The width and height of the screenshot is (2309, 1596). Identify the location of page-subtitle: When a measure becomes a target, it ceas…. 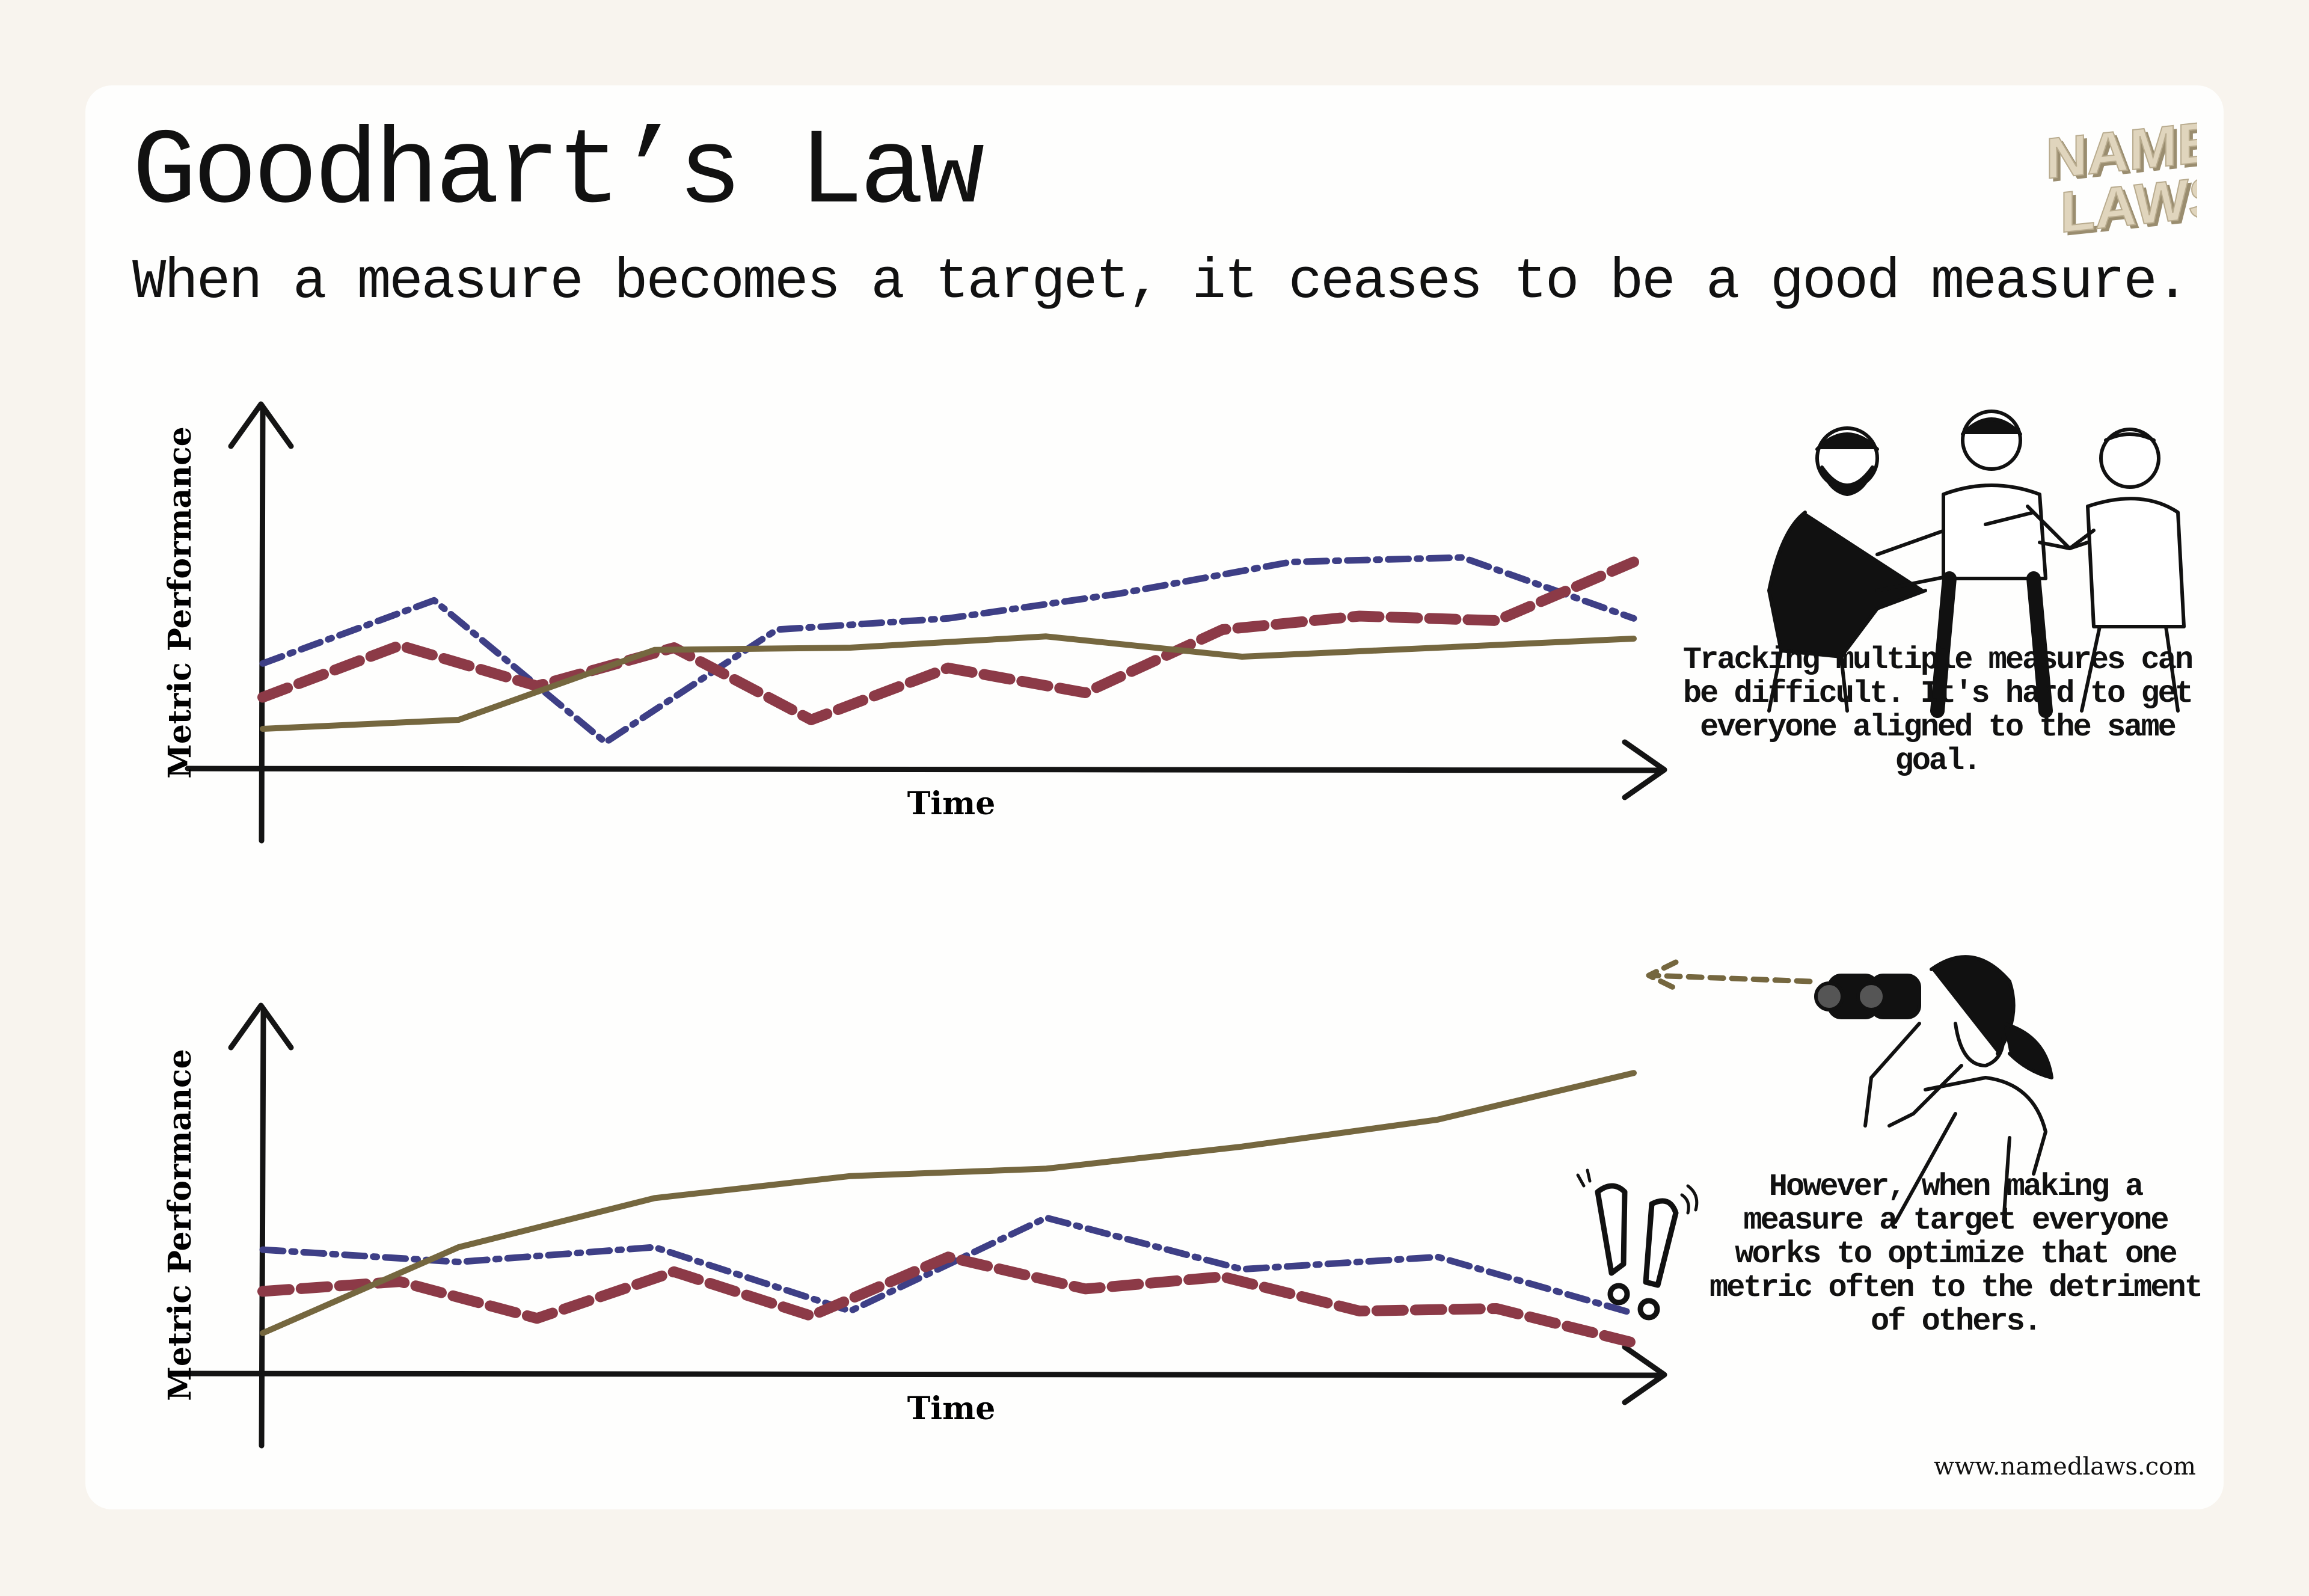
(1160, 283).